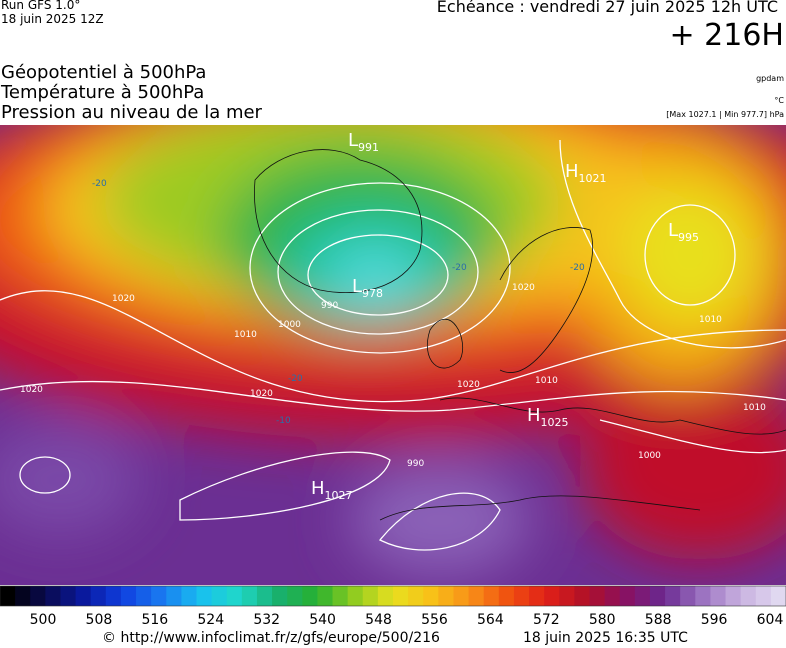 The height and width of the screenshot is (648, 786). What do you see at coordinates (602, 620) in the screenshot?
I see `colorbar-tick-label: 580` at bounding box center [602, 620].